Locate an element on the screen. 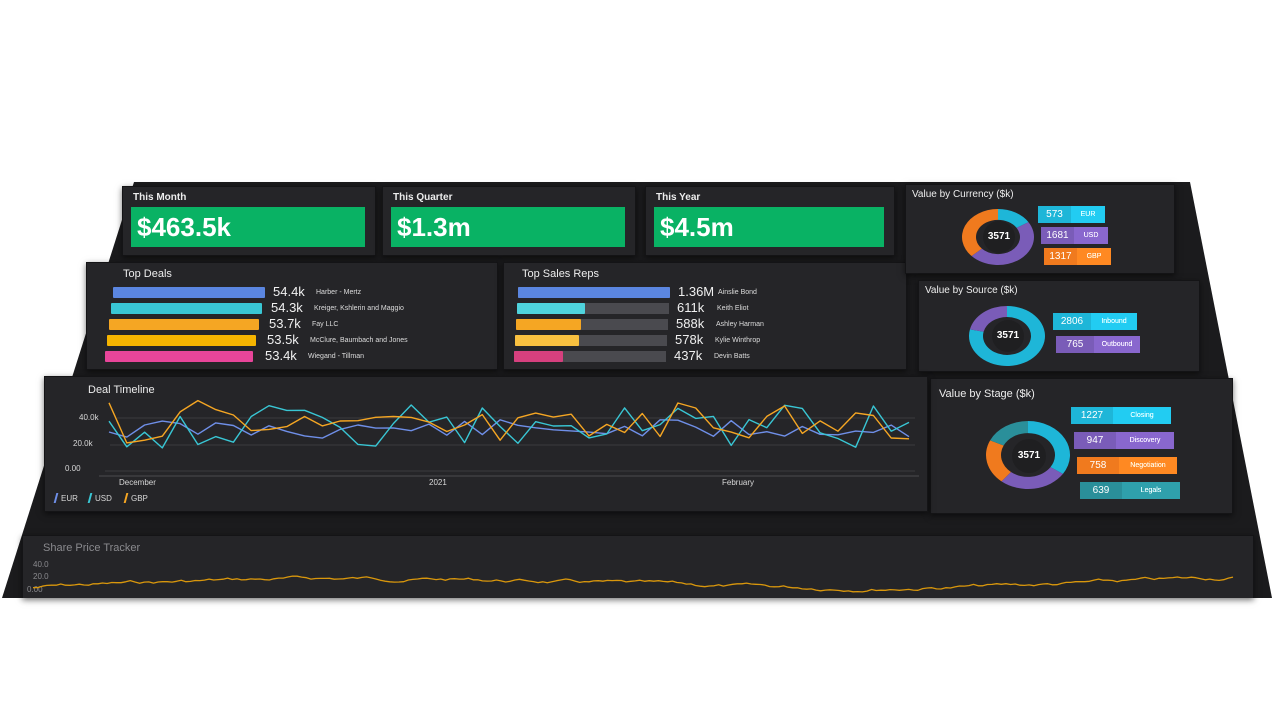 Image resolution: width=1280 pixels, height=720 pixels. legend-chip: 639 Legals is located at coordinates (1130, 490).